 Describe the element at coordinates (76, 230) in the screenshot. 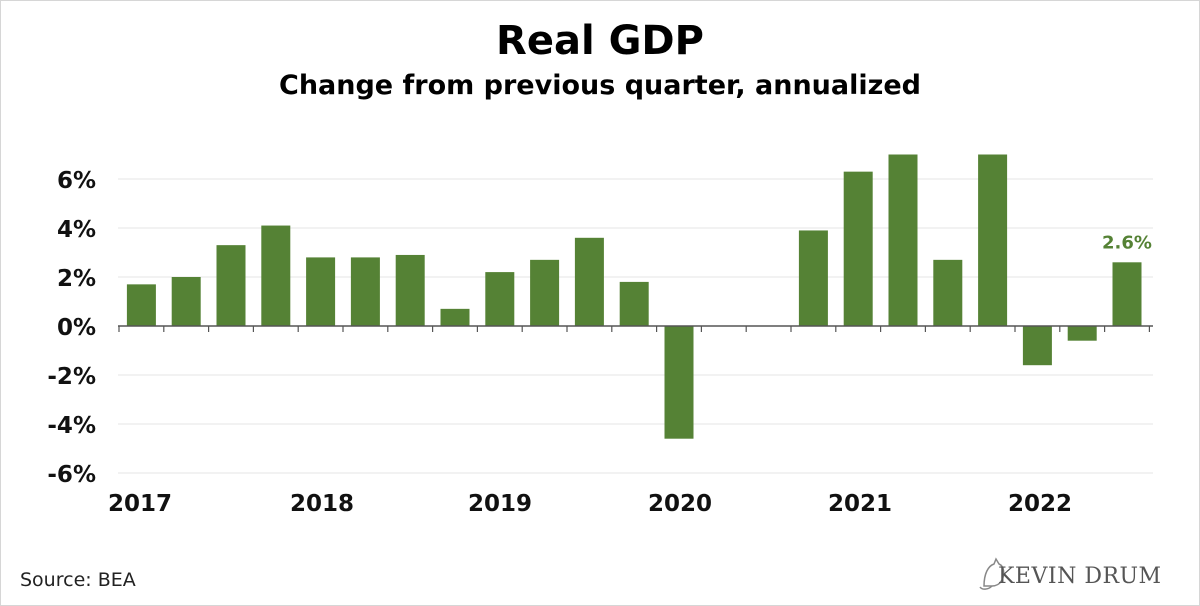

I see `y-tick-label: 4%` at that location.